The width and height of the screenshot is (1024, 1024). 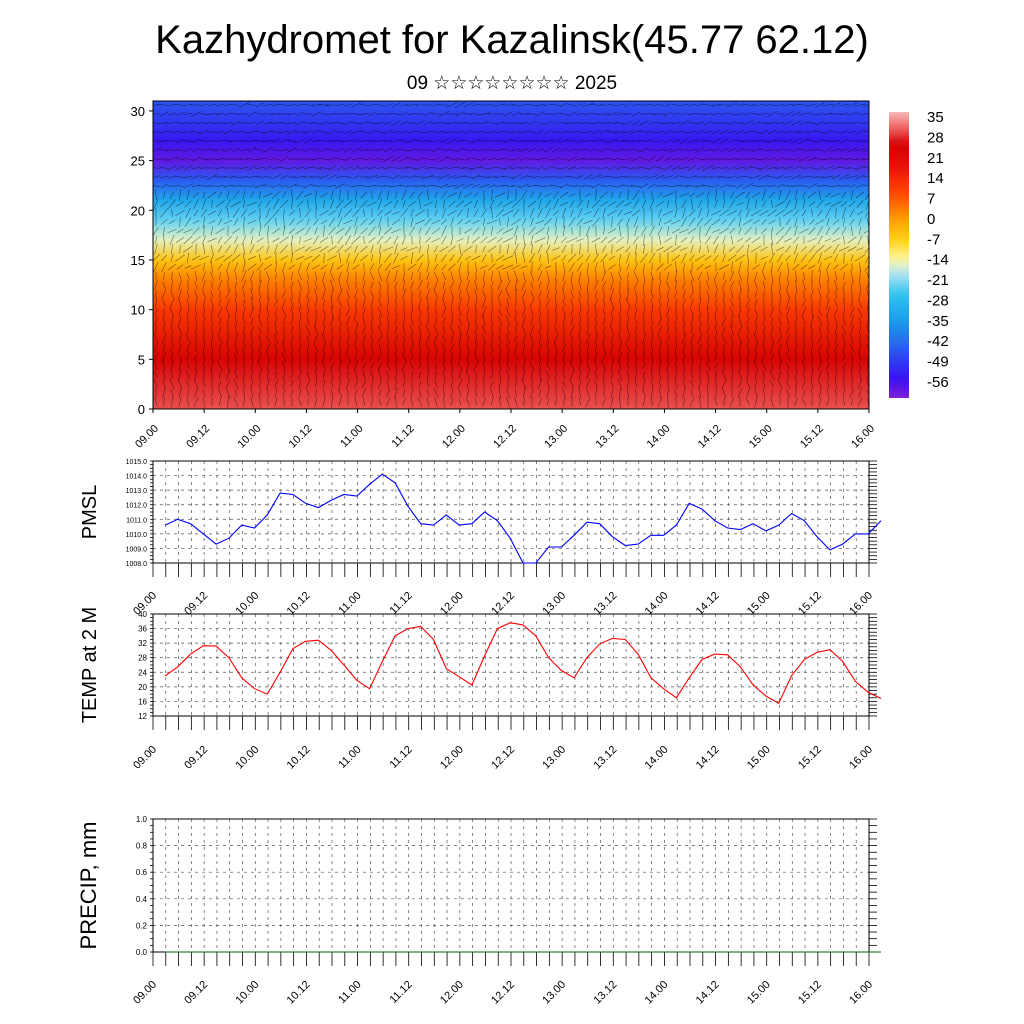 What do you see at coordinates (861, 758) in the screenshot?
I see `x-tick-label: 16.00` at bounding box center [861, 758].